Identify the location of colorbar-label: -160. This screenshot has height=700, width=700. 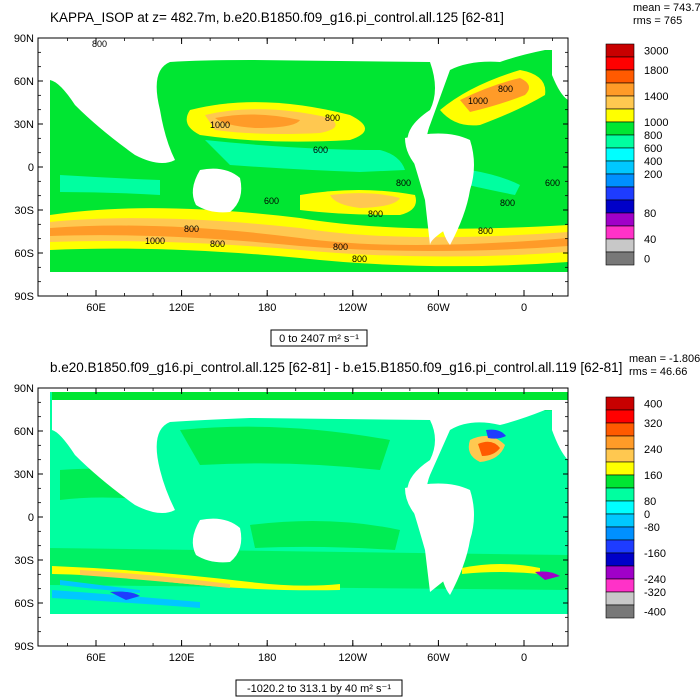
(655, 554).